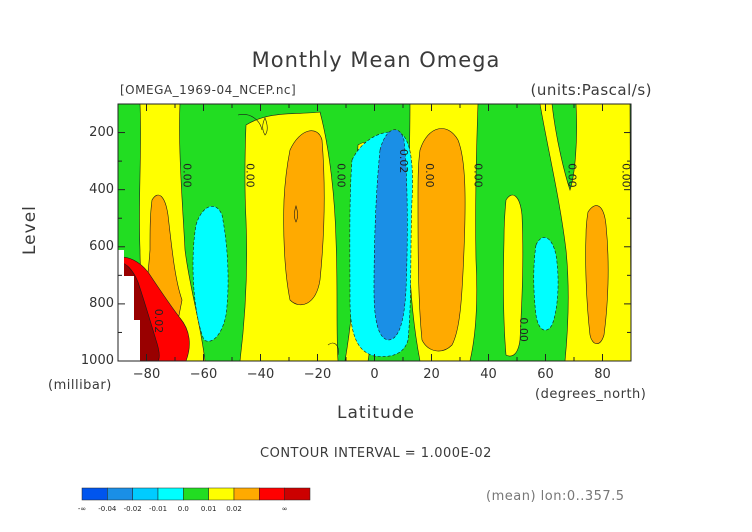 Image resolution: width=752 pixels, height=532 pixels. I want to click on x-tick-label: 80, so click(602, 374).